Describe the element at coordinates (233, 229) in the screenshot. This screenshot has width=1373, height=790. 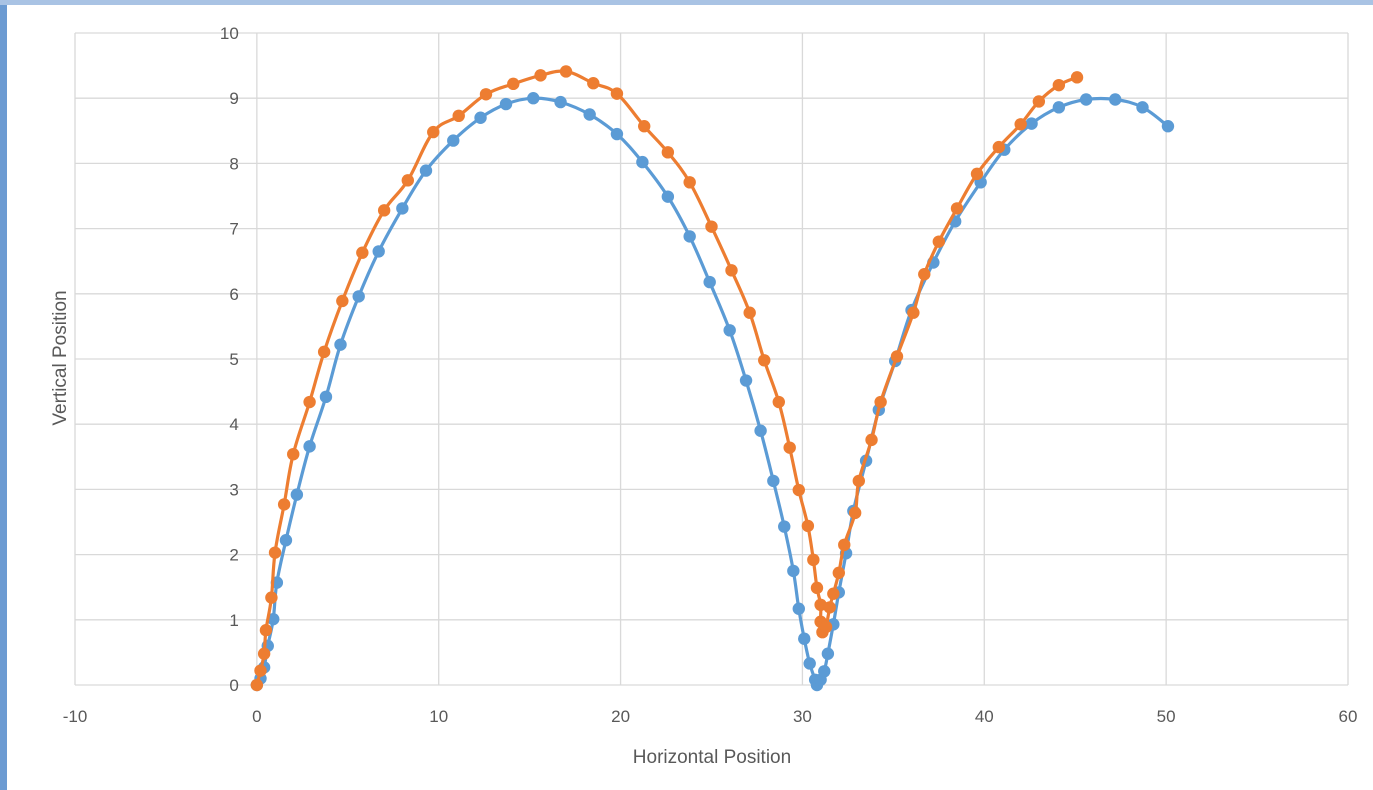
I see `y-tick-label: 7` at that location.